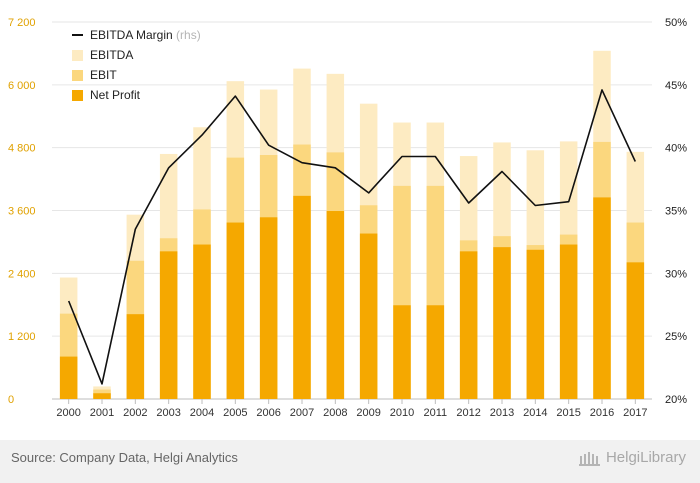  What do you see at coordinates (103, 75) in the screenshot?
I see `legend-label: EBIT` at bounding box center [103, 75].